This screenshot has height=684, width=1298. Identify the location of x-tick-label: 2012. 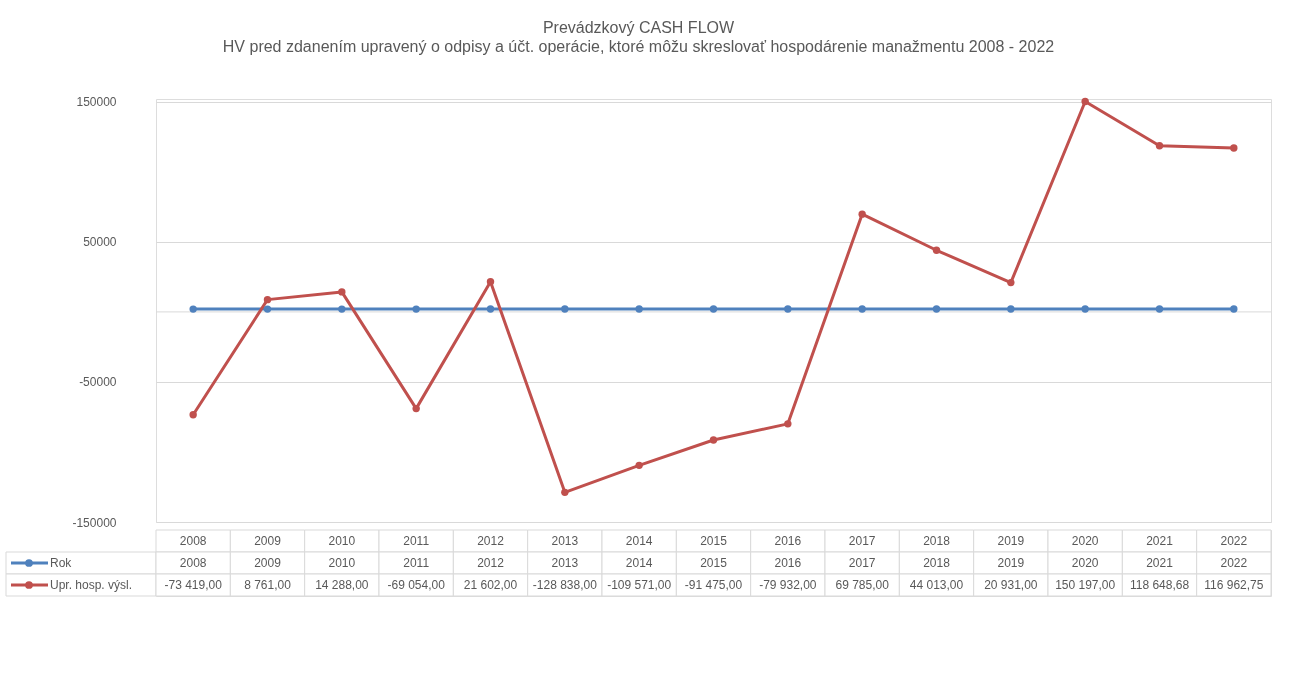
(491, 563).